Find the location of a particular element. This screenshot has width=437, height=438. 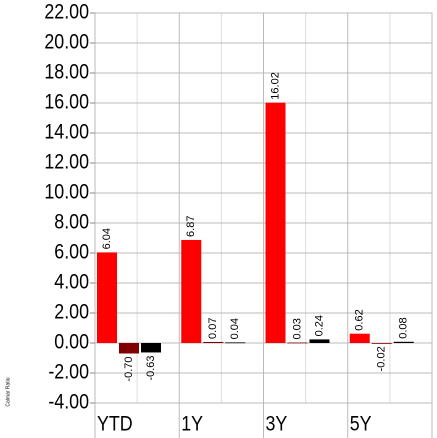

y-tick-label: 0.00 is located at coordinates (71, 342).